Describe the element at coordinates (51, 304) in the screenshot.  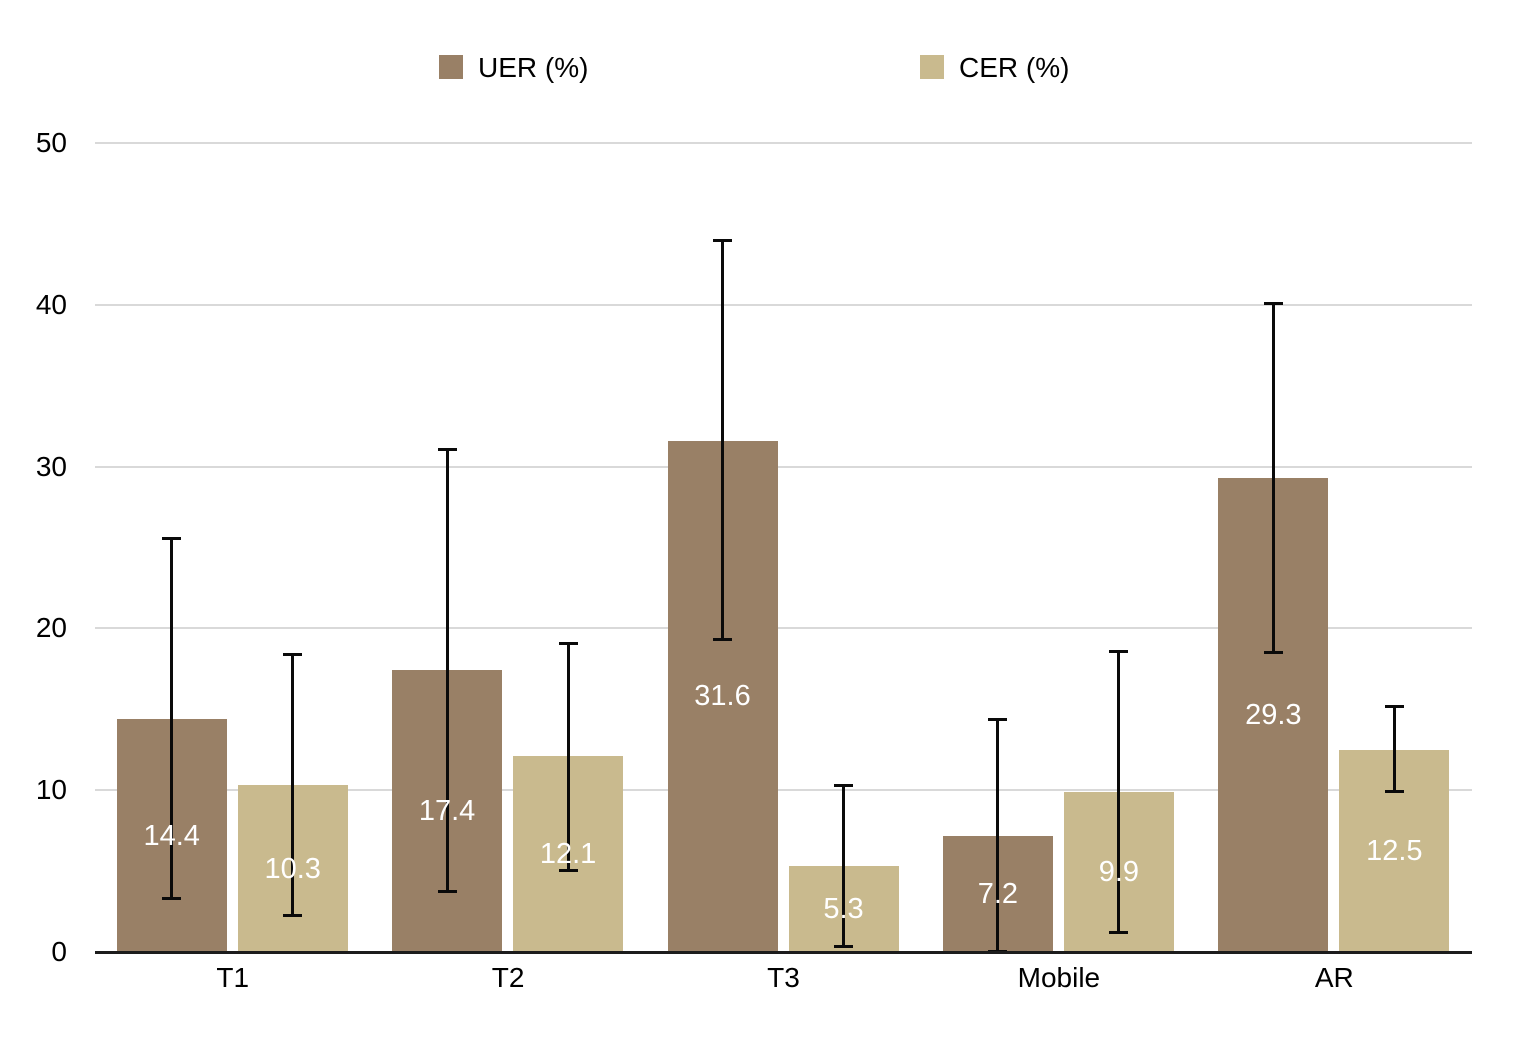
I see `y-axis-label: 40` at that location.